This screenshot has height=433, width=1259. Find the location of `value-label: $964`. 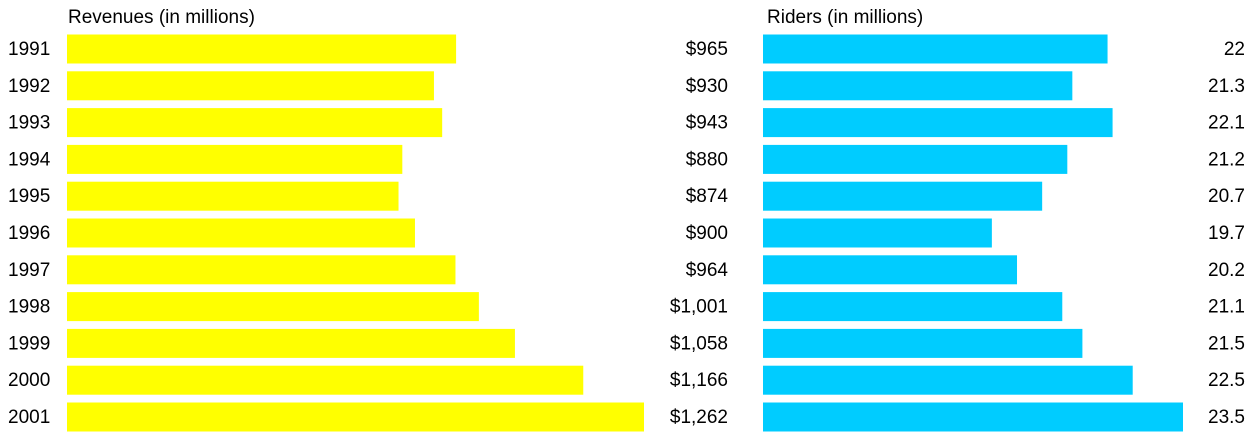

value-label: $964 is located at coordinates (707, 270).